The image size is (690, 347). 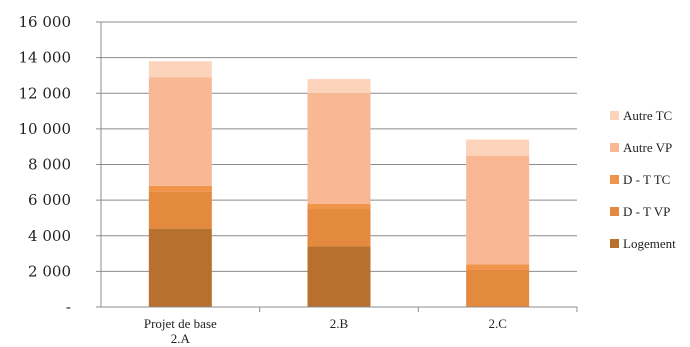 I want to click on x-tick-label-line: 2.A, so click(x=181, y=338).